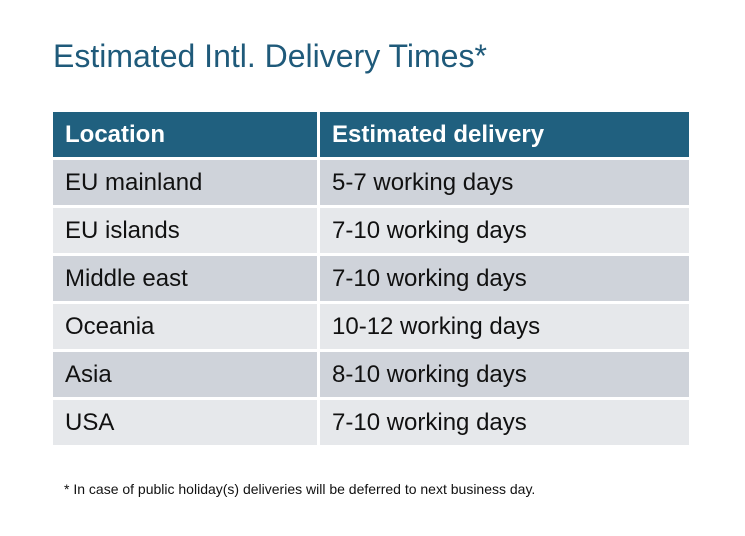  I want to click on column-header-estimated-delivery: Estimated delivery, so click(504, 134).